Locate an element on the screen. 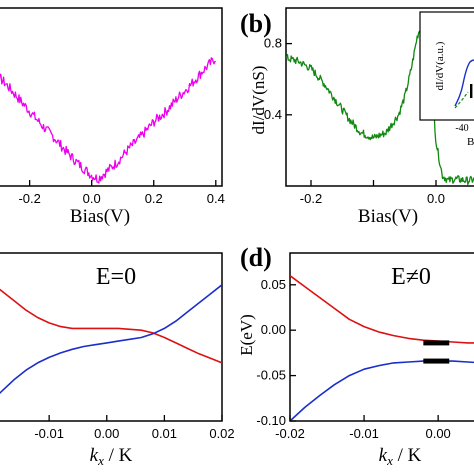  panel-b-ylabel: dI/dV(nS) is located at coordinates (258, 100).